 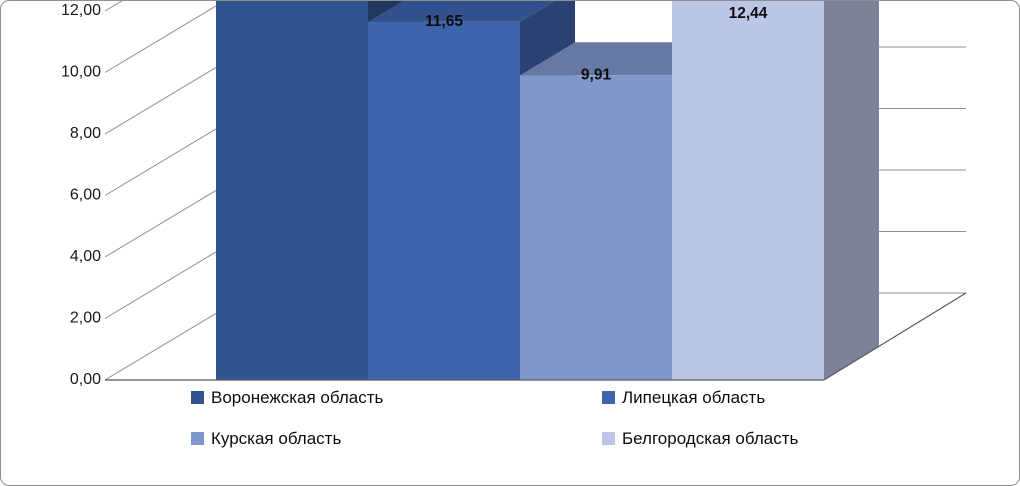 I want to click on y-axis-tick-label-0: 0,00, so click(x=85, y=379).